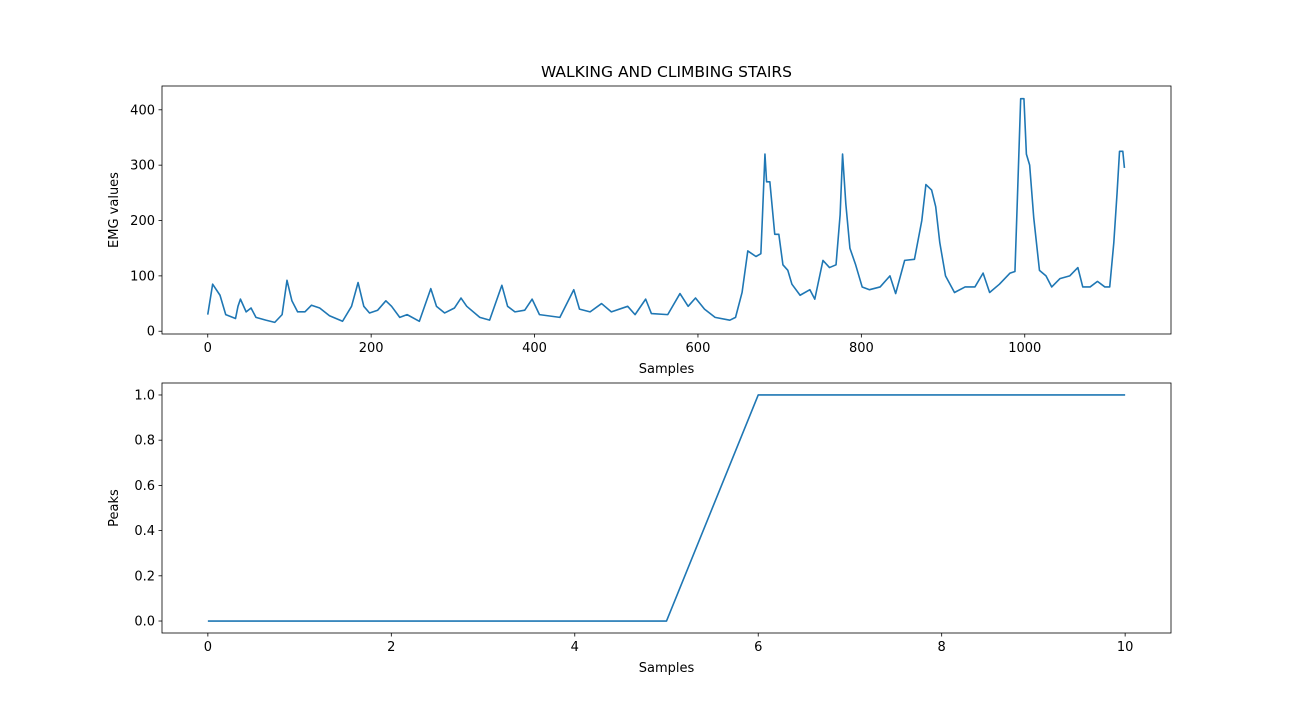  Describe the element at coordinates (142, 276) in the screenshot. I see `y-tick-label: 100` at that location.